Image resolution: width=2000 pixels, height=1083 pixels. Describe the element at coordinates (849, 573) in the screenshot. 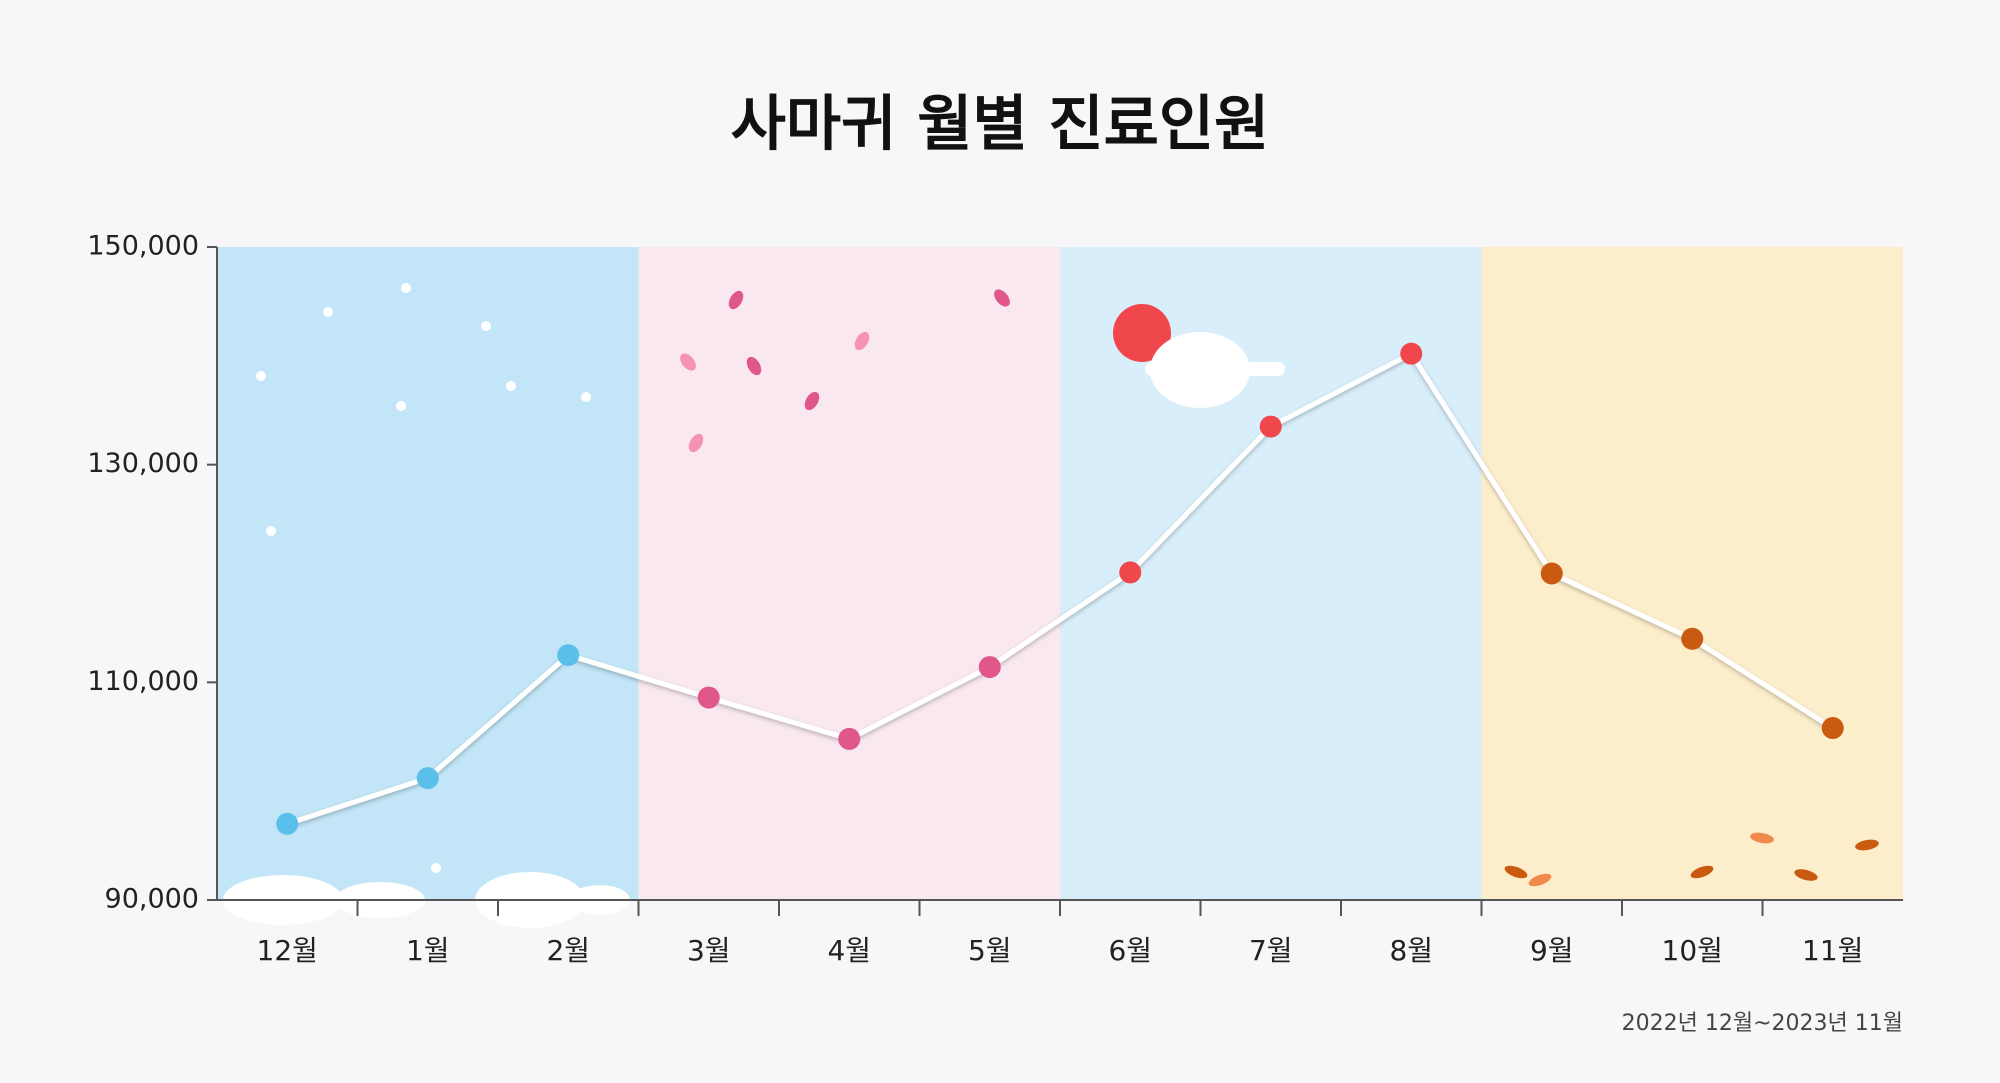

I see `spring-band` at that location.